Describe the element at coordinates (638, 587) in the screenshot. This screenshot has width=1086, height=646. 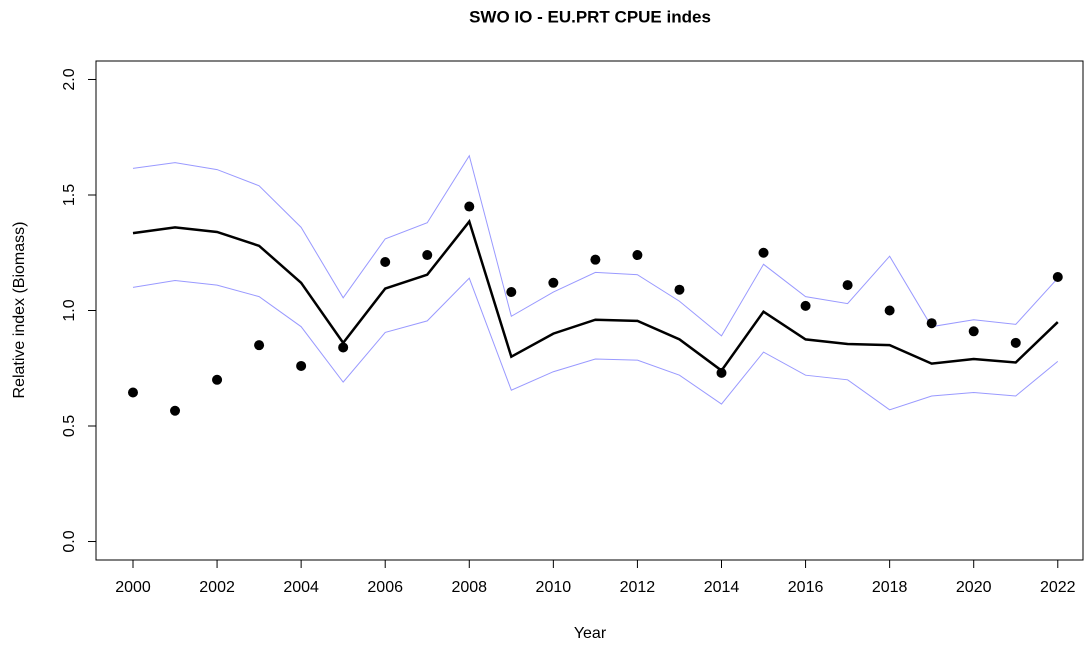
I see `x-tick-label: 2012` at that location.